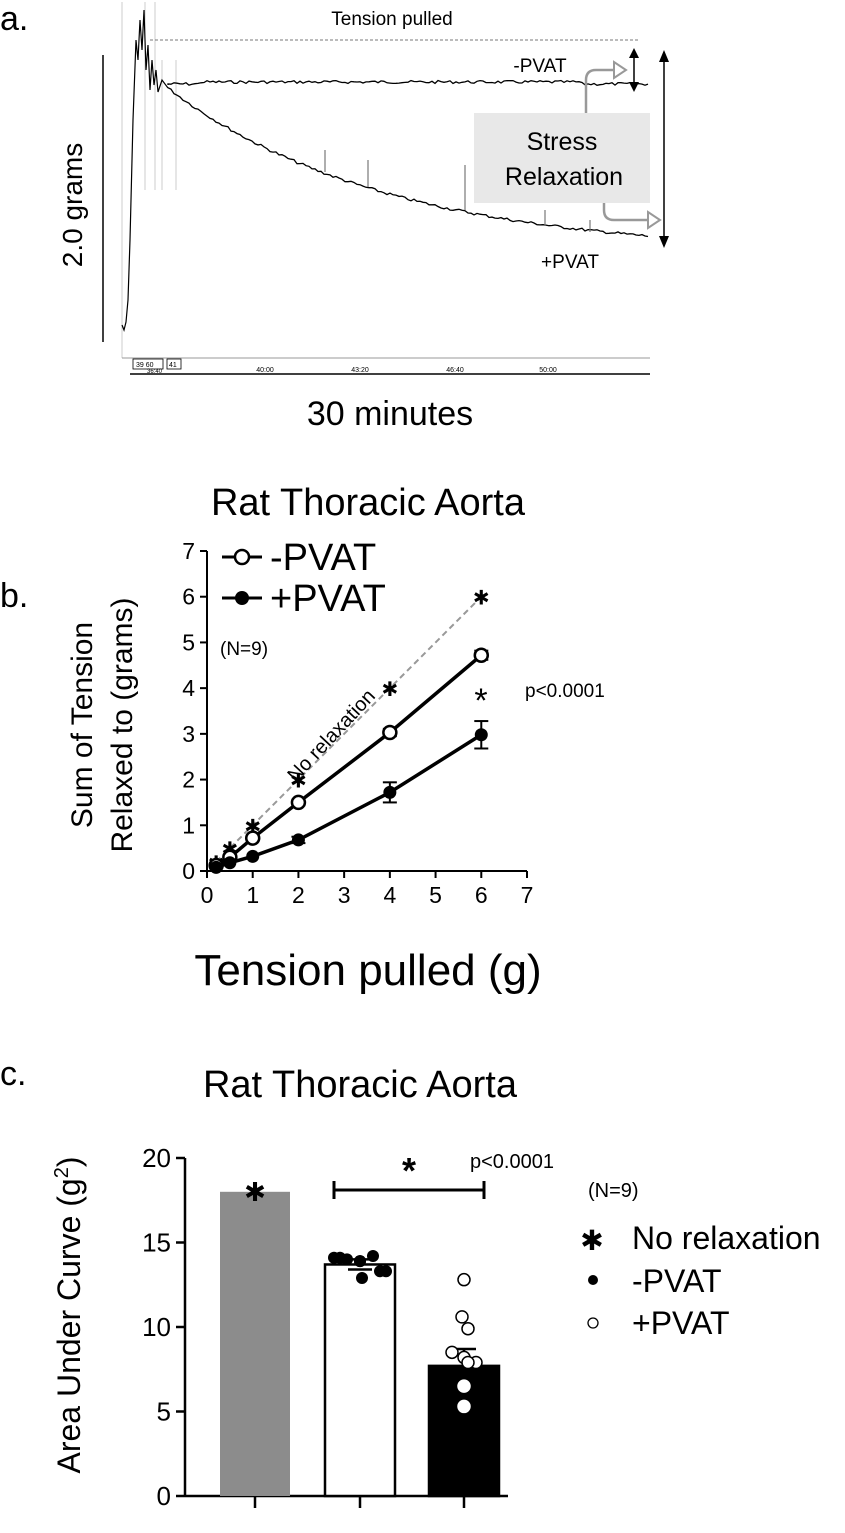 The width and height of the screenshot is (845, 1533). What do you see at coordinates (390, 414) in the screenshot?
I see `time-scale-label: 30 minutes` at bounding box center [390, 414].